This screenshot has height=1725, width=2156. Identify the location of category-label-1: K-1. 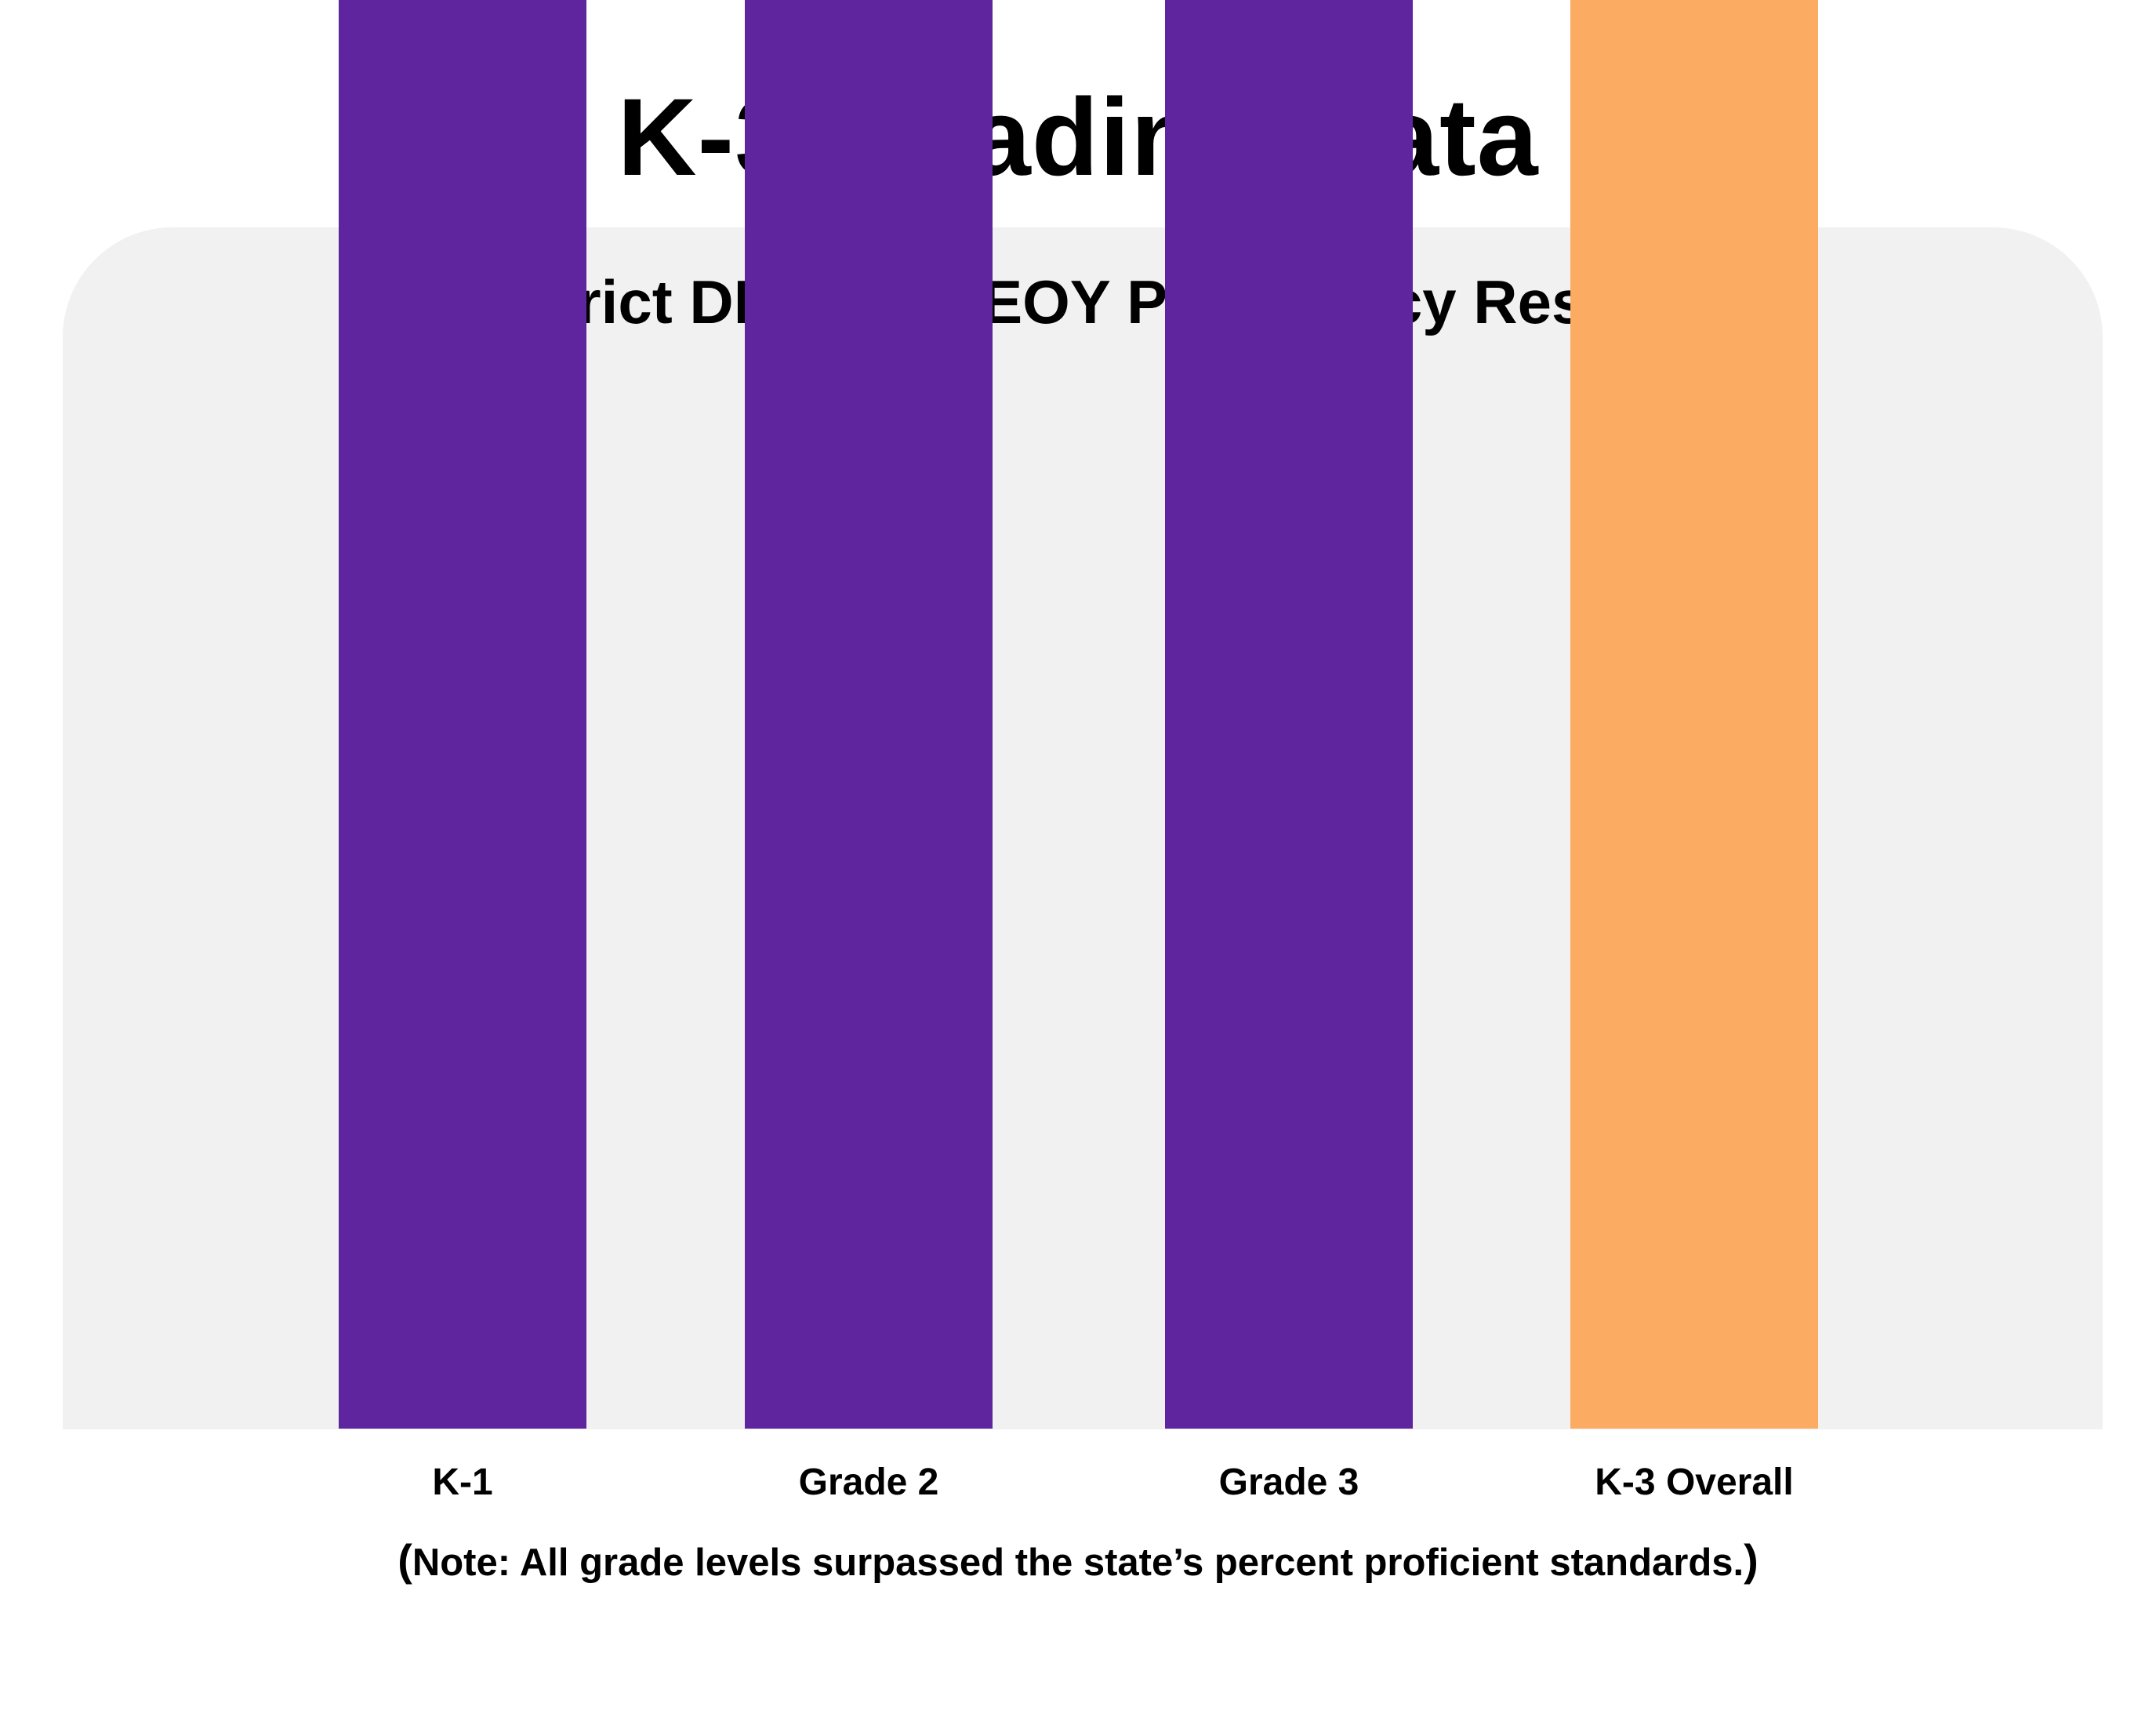
(462, 1482).